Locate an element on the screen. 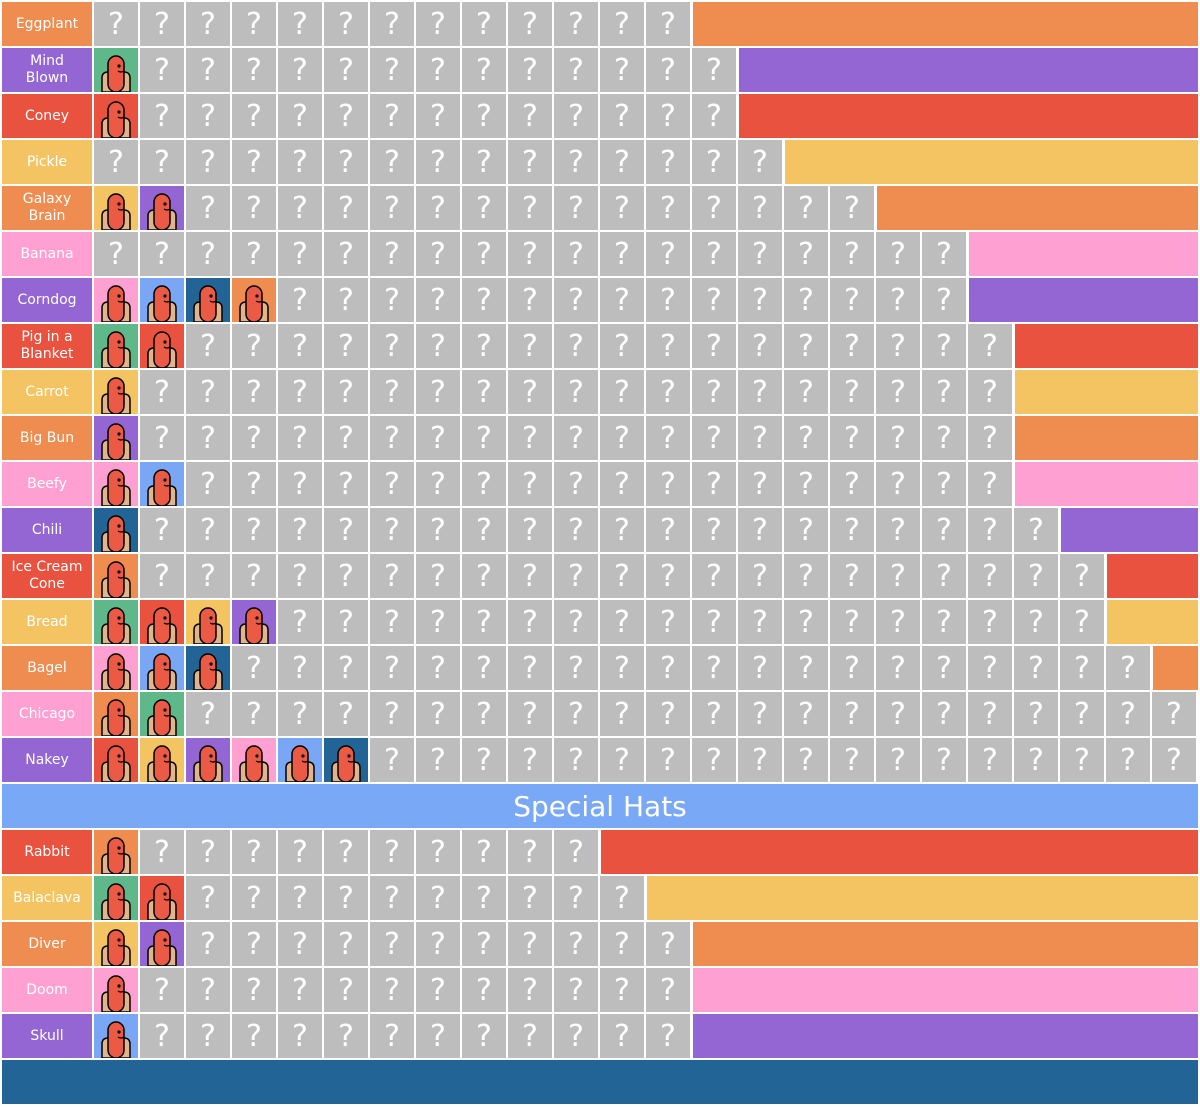 The width and height of the screenshot is (1200, 1107). row-label: Skull is located at coordinates (47, 1036).